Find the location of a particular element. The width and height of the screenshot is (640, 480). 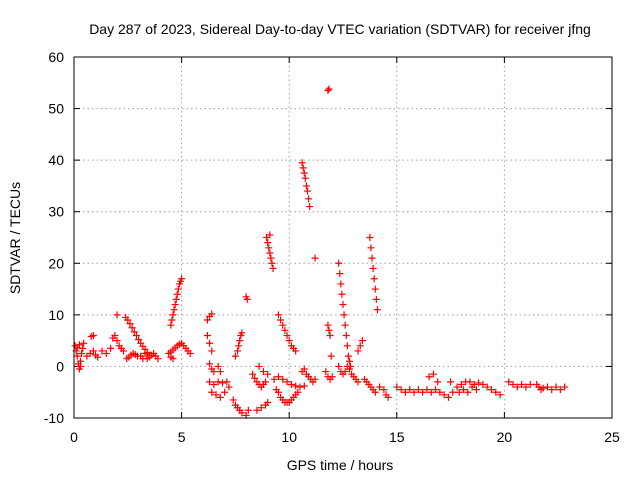

x-tick-label: 10 is located at coordinates (289, 437).